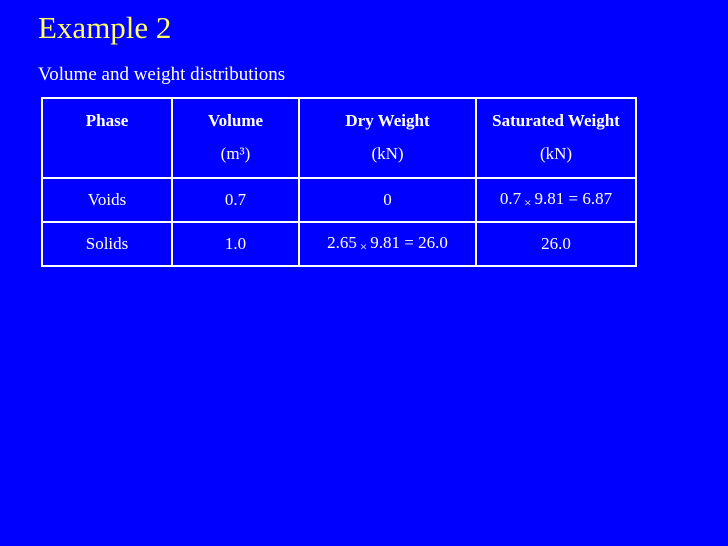  I want to click on cell-saturated-weight: 0.7 × 9.81 = 6.87, so click(556, 200).